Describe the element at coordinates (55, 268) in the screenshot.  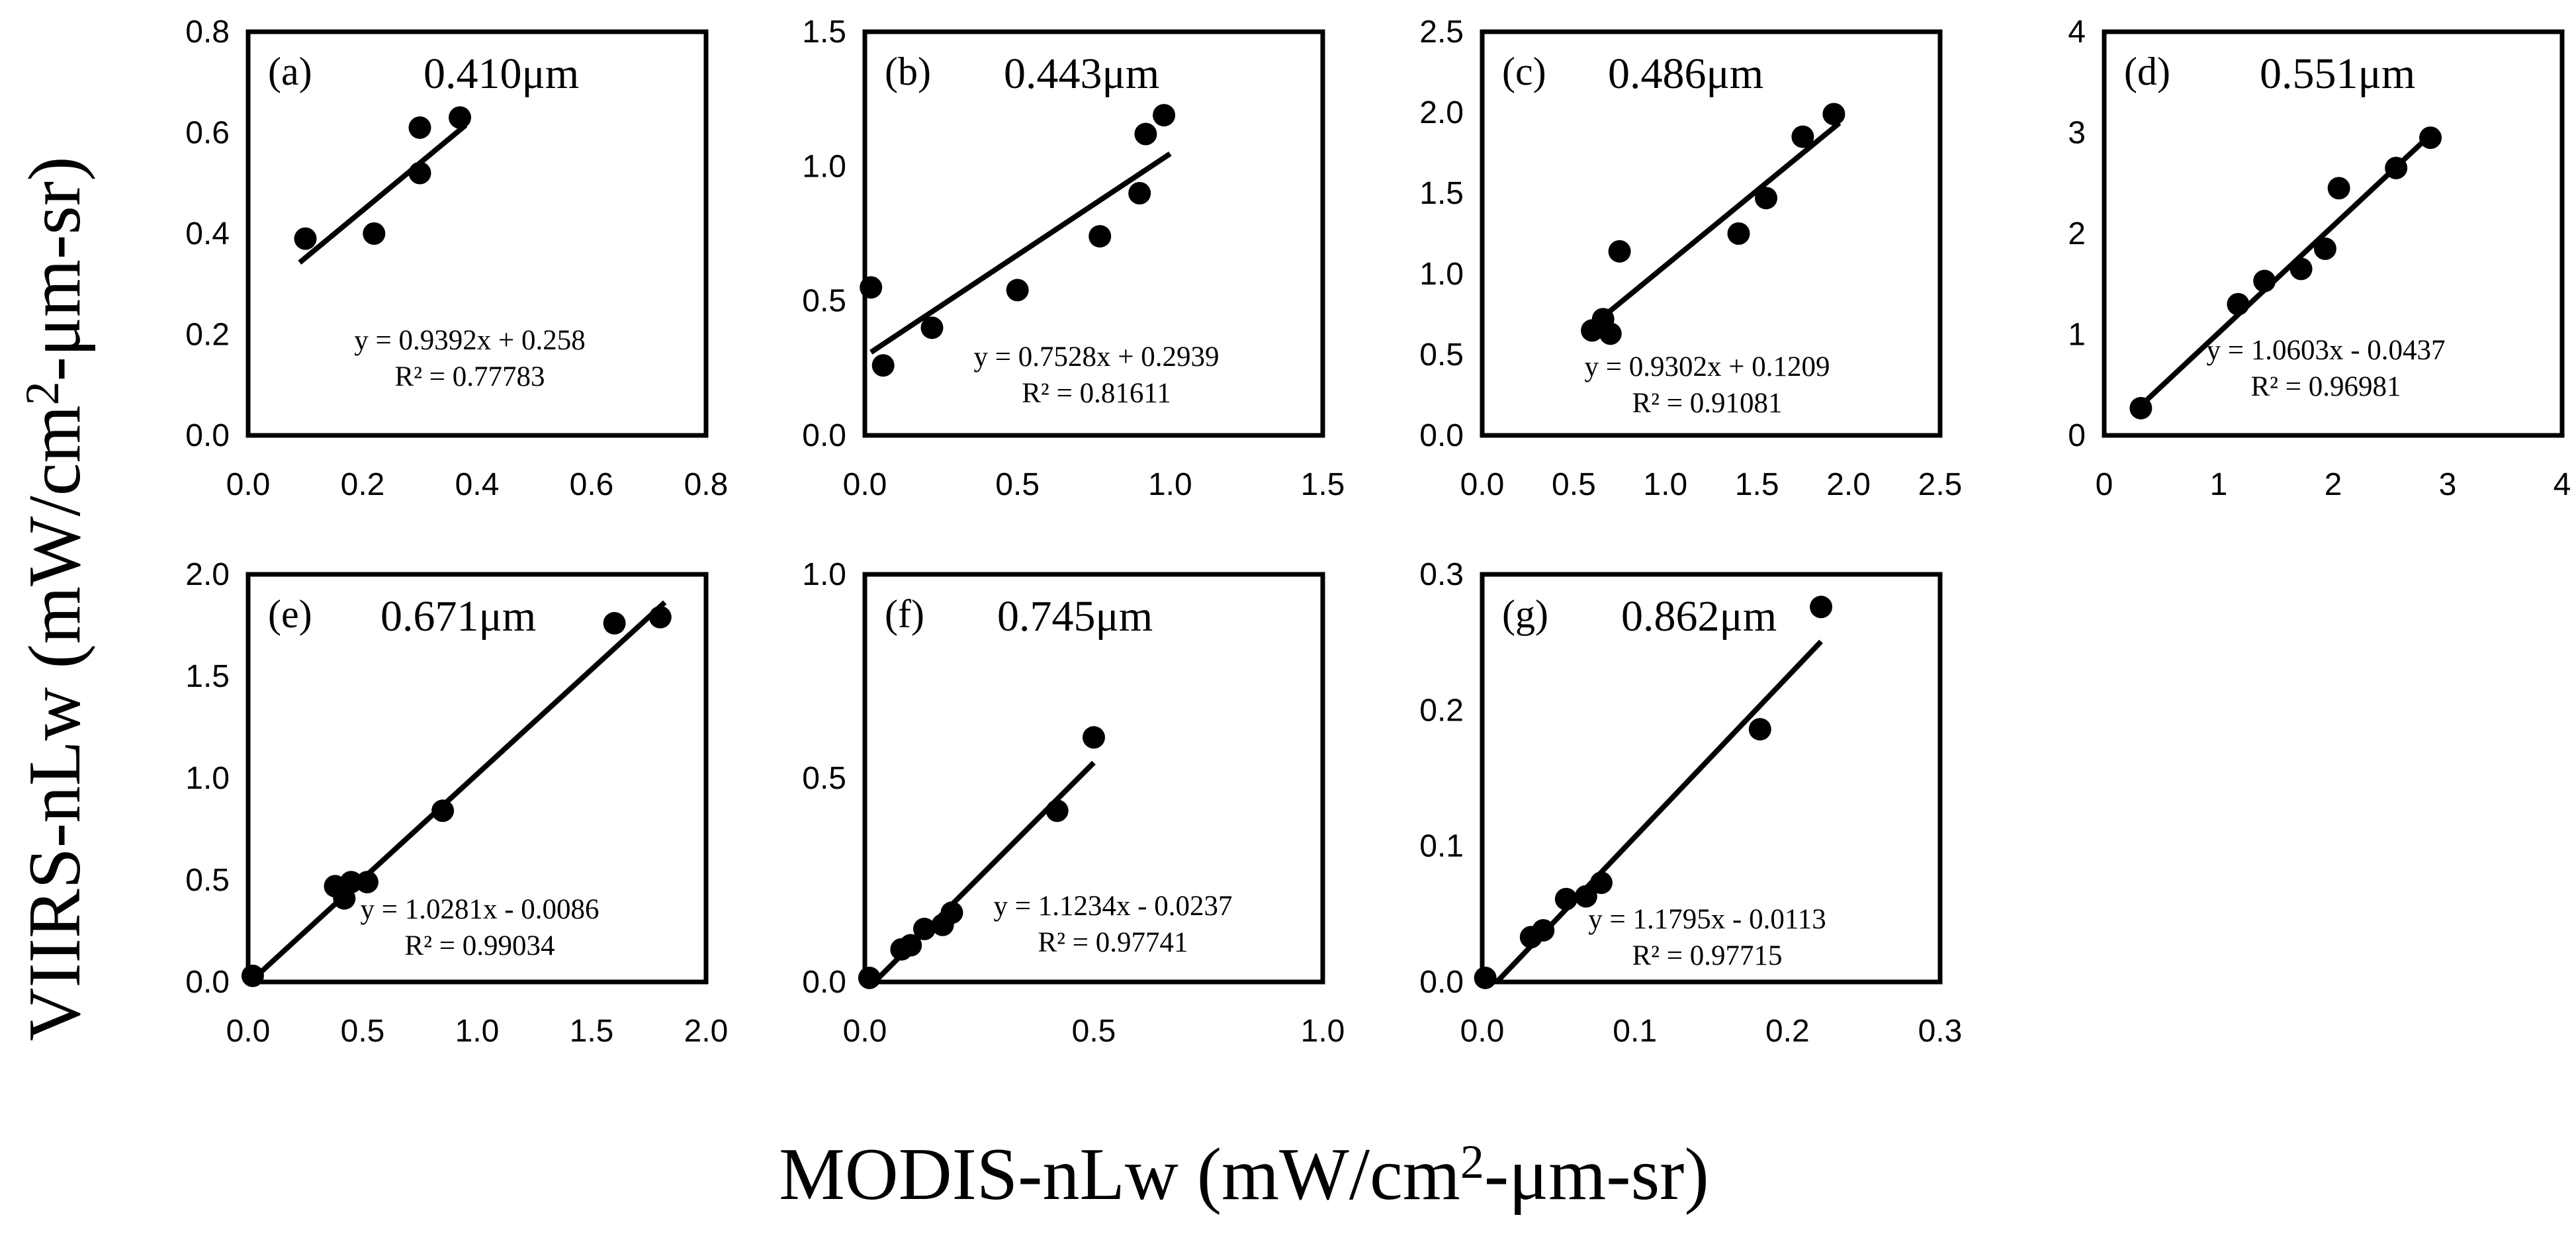
I see `global-y-axis-label-suffix: -μm-sr)` at that location.